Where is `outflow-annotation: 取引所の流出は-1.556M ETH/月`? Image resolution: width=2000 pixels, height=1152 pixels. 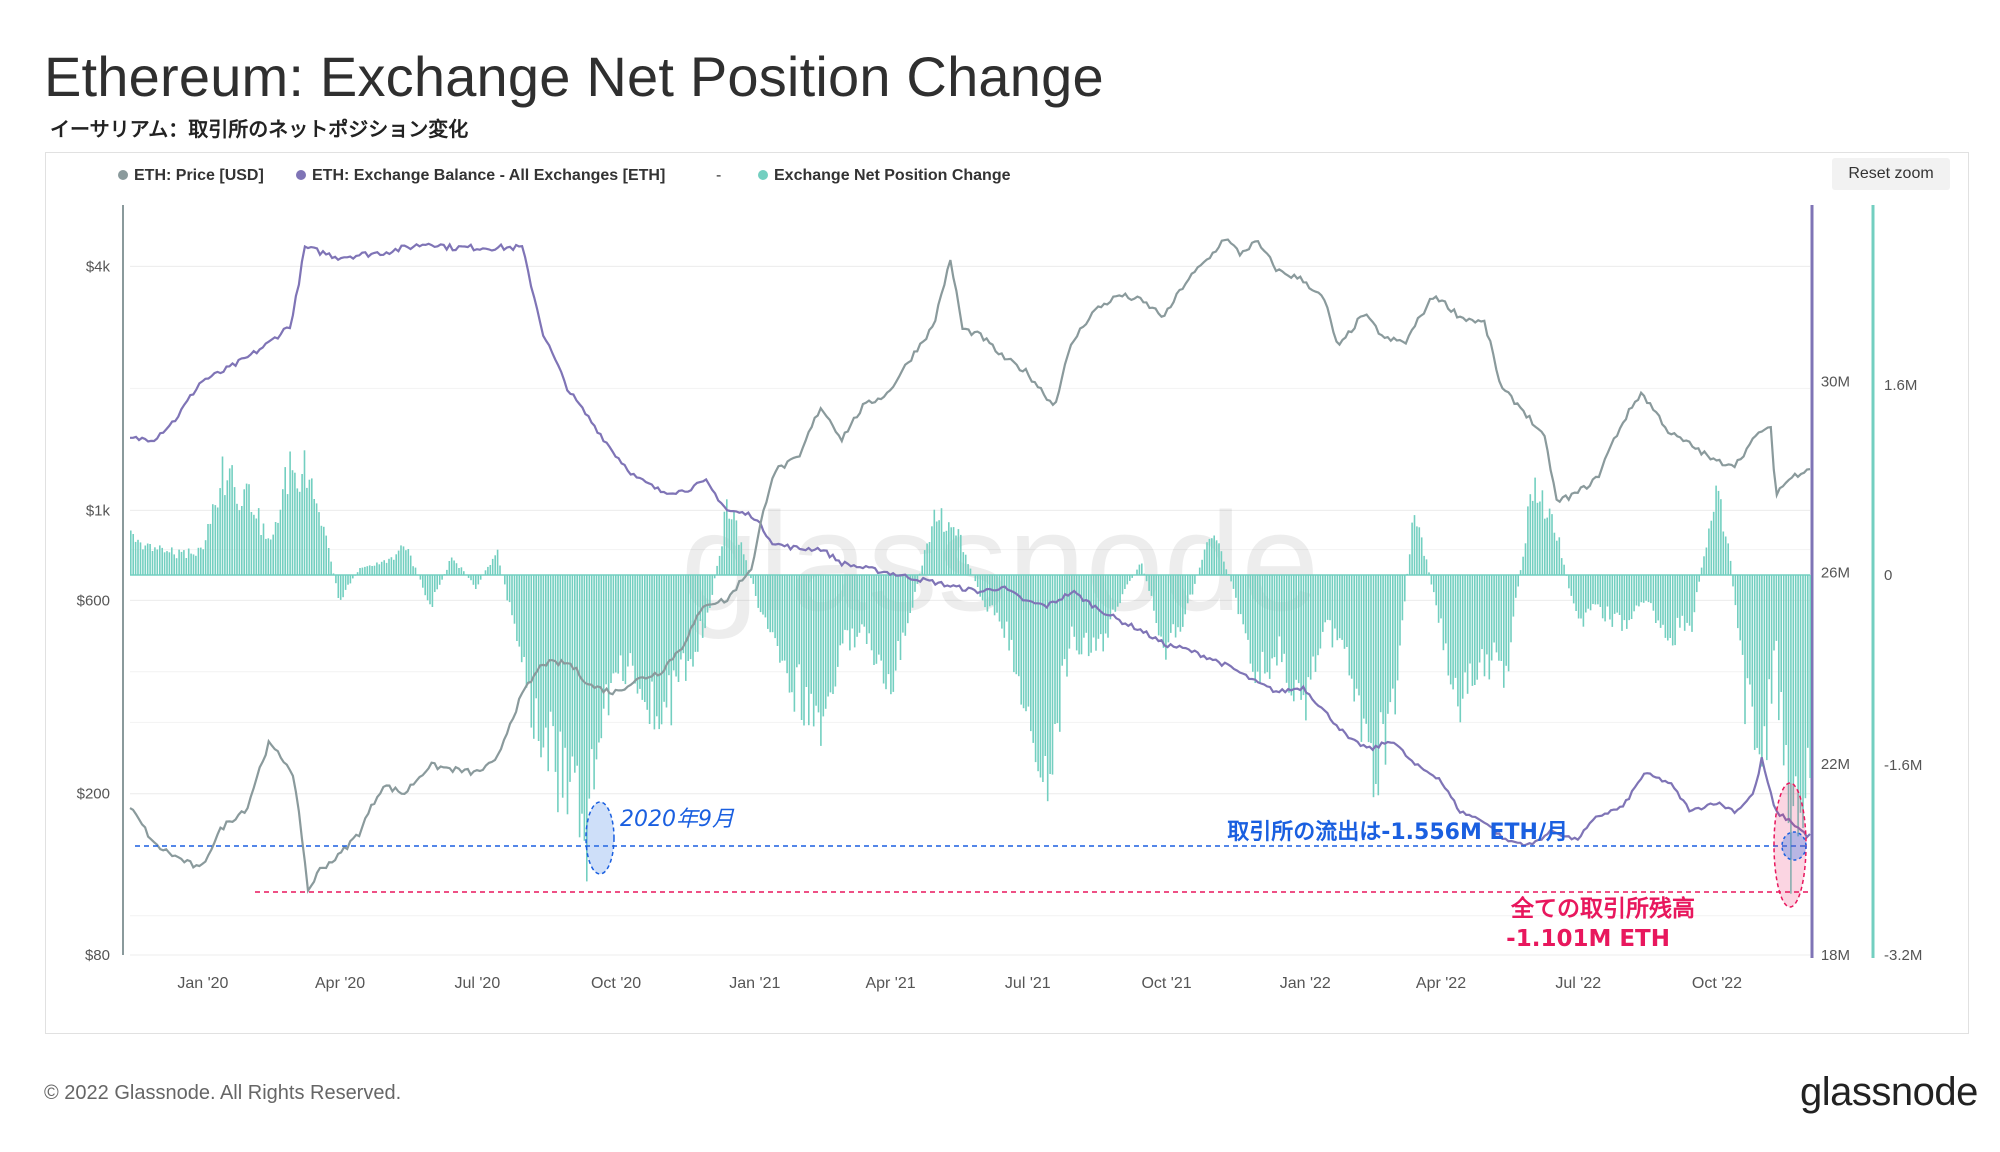 outflow-annotation: 取引所の流出は-1.556M ETH/月 is located at coordinates (1397, 832).